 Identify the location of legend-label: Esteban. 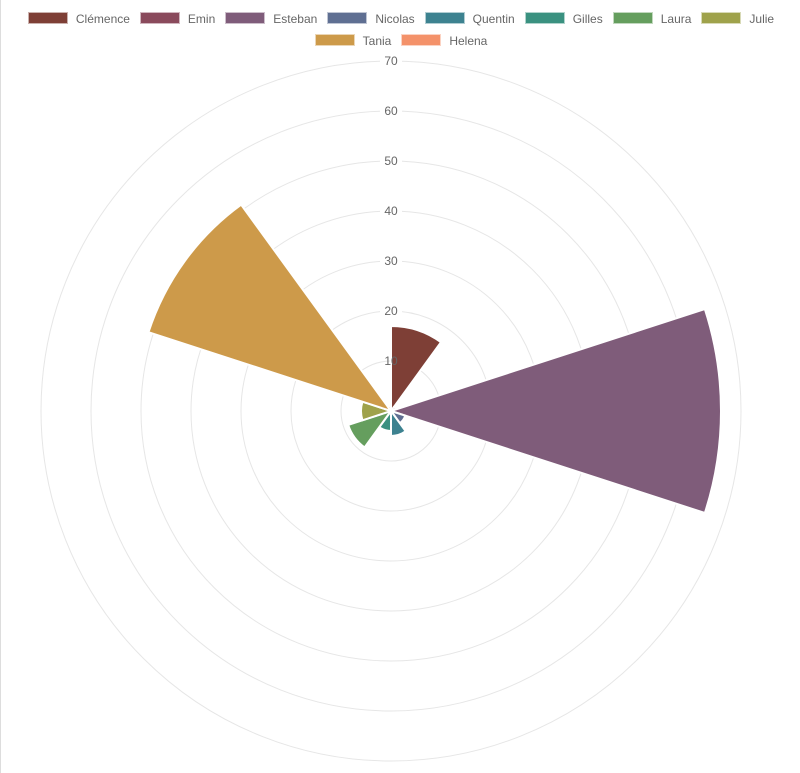
(295, 19).